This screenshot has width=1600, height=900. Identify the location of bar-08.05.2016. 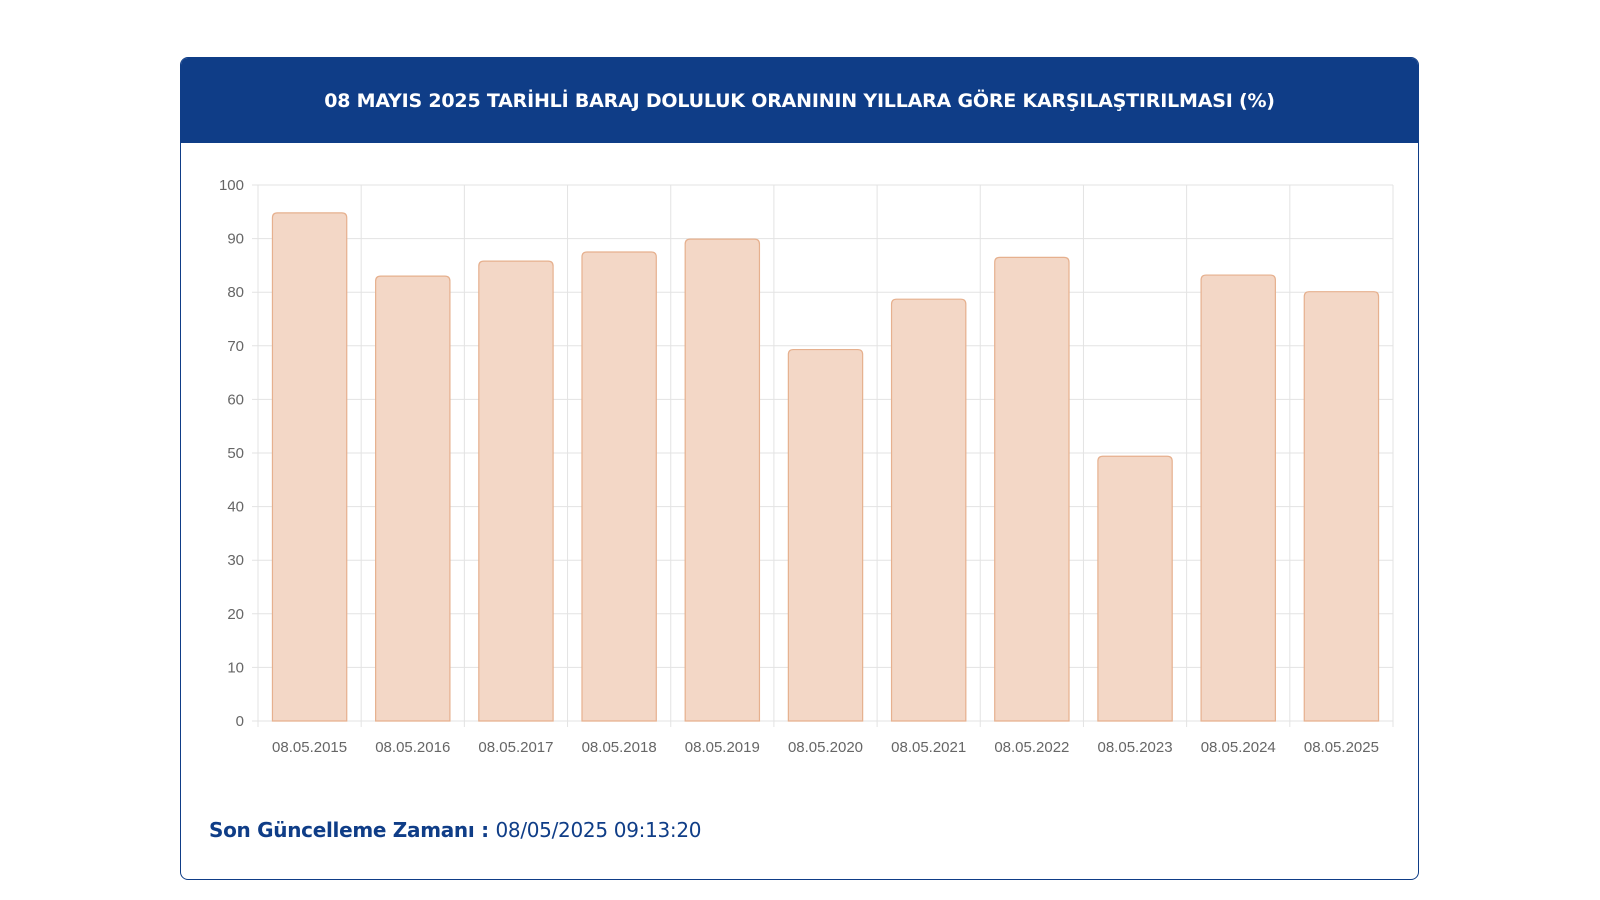
(413, 498).